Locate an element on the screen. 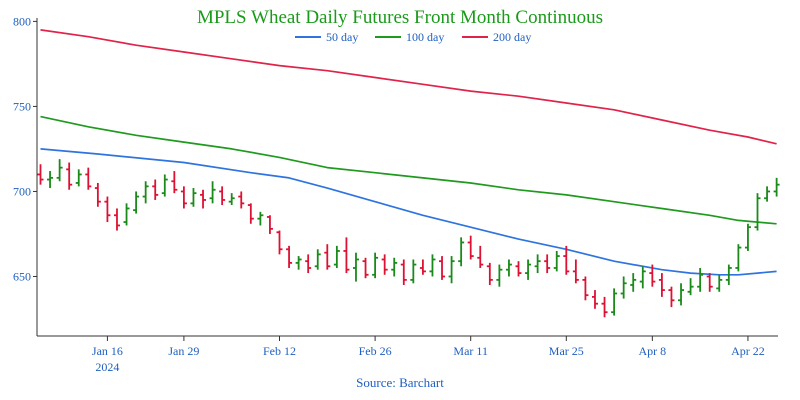 This screenshot has width=800, height=400. chart-legend: 50 day 100 day 200 day is located at coordinates (413, 37).